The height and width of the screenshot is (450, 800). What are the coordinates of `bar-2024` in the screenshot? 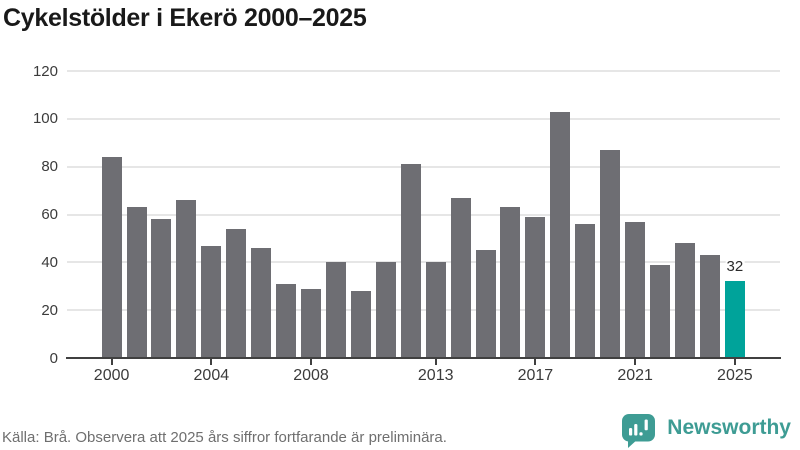 It's located at (709, 306).